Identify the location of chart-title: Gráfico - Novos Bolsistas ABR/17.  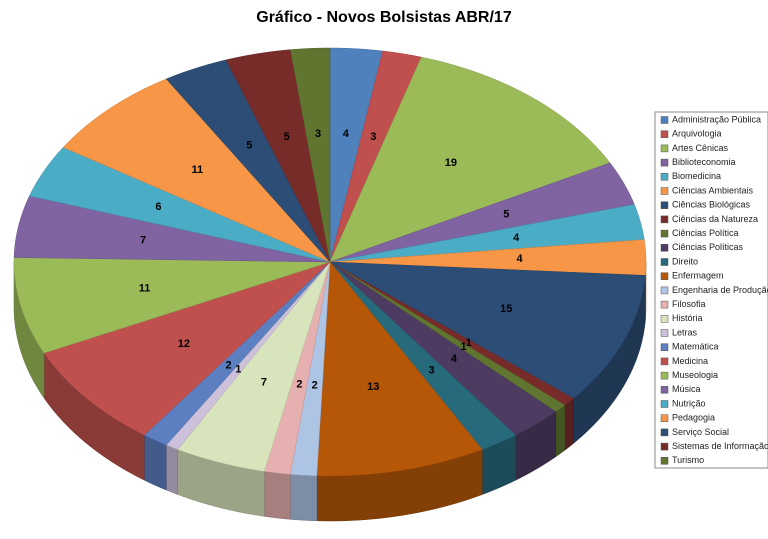
(384, 17).